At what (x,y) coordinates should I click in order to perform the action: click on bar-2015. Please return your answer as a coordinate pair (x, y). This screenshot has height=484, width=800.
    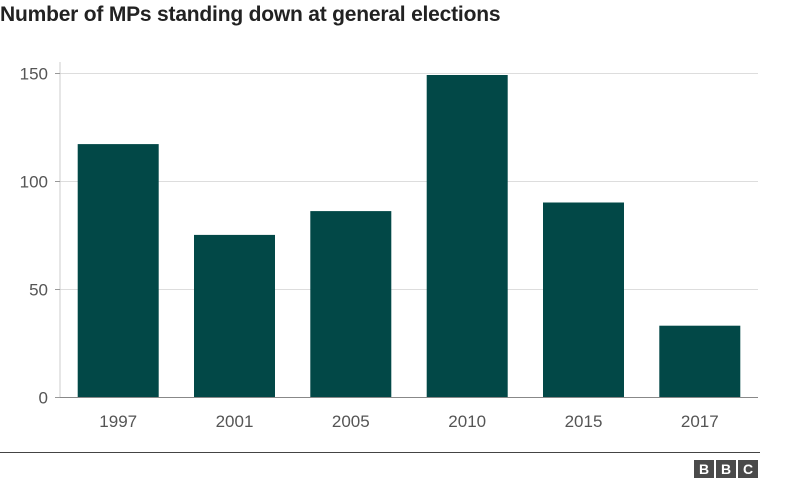
    Looking at the image, I should click on (583, 299).